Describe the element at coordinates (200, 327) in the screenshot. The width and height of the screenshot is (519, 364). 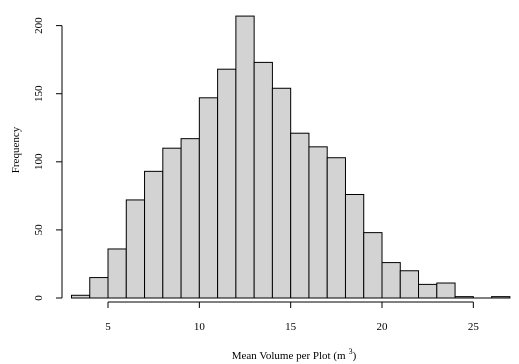
I see `x-tick-label: 10` at that location.